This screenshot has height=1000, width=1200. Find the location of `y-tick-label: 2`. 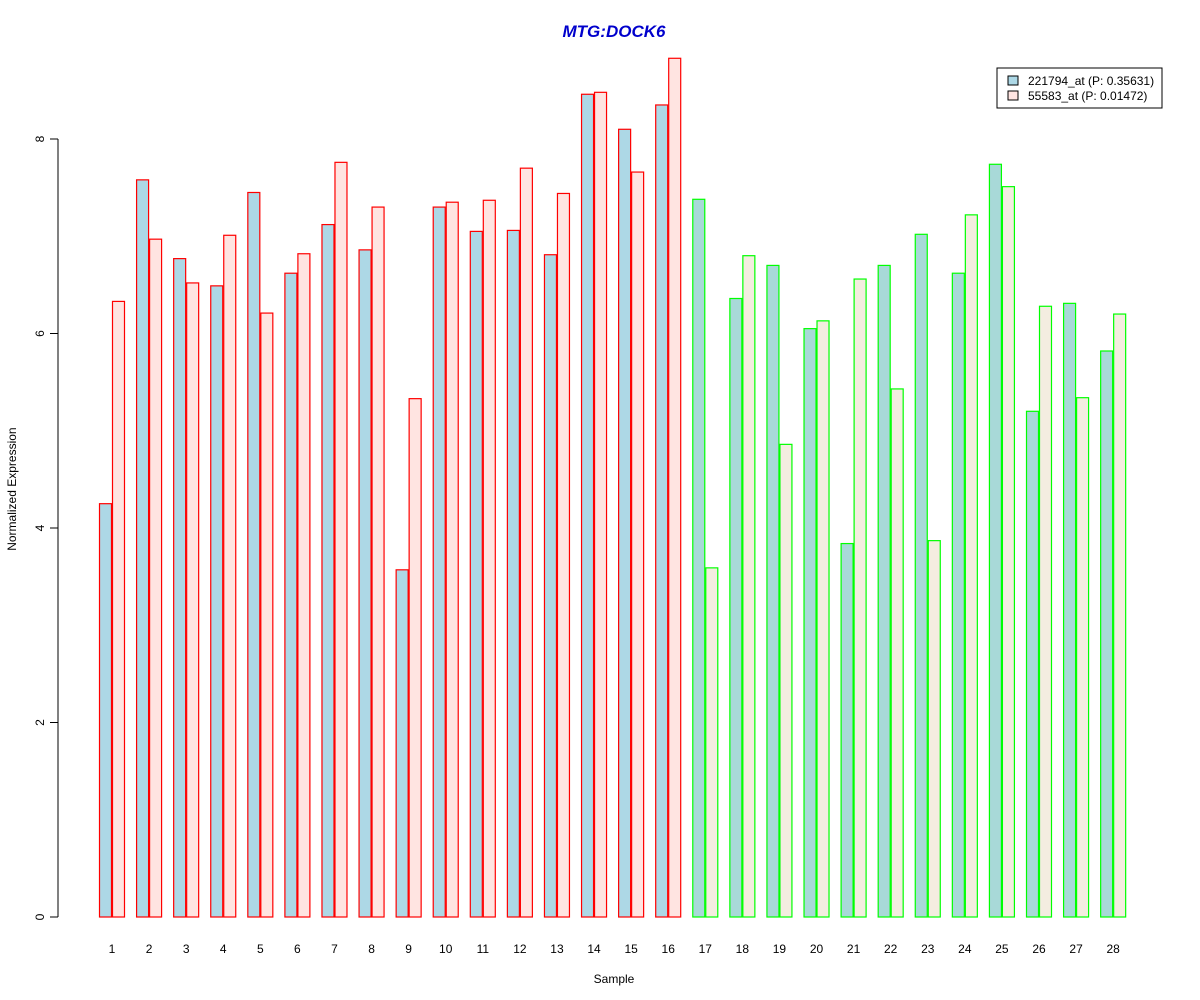

y-tick-label: 2 is located at coordinates (40, 722).